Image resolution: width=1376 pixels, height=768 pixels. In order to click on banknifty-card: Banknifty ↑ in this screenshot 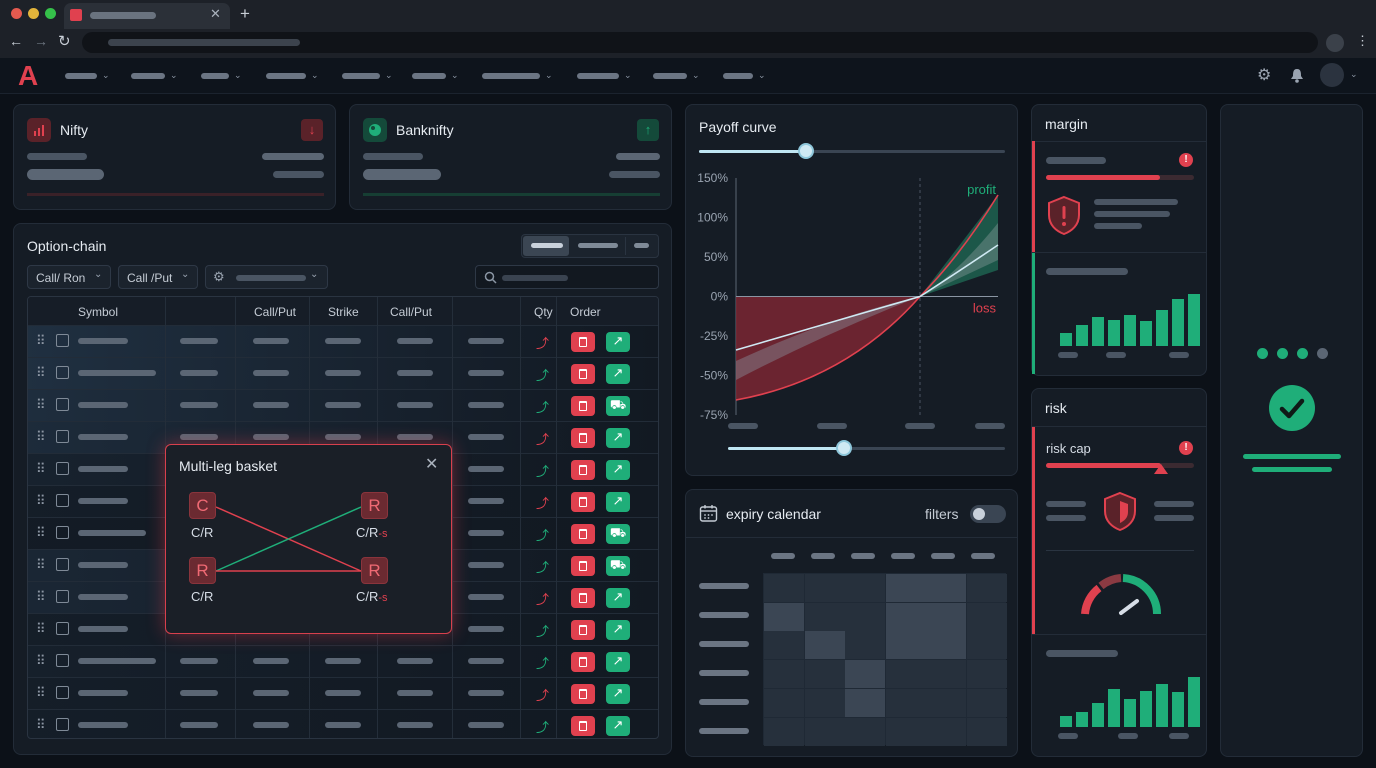, I will do `click(510, 157)`.